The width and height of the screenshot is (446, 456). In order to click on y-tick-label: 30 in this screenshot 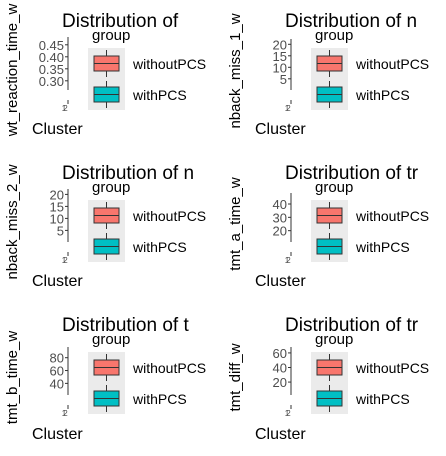, I will do `click(280, 217)`.